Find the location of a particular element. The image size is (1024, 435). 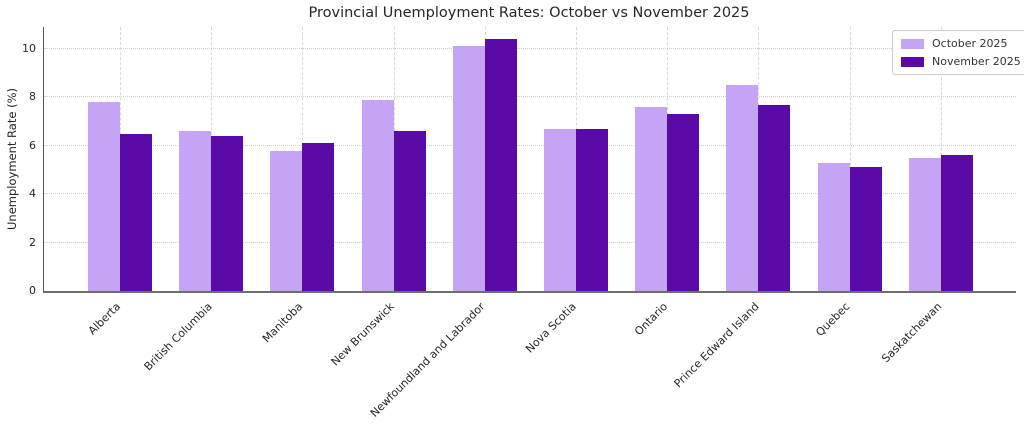

legend-item-november: November 2025 is located at coordinates (961, 61).